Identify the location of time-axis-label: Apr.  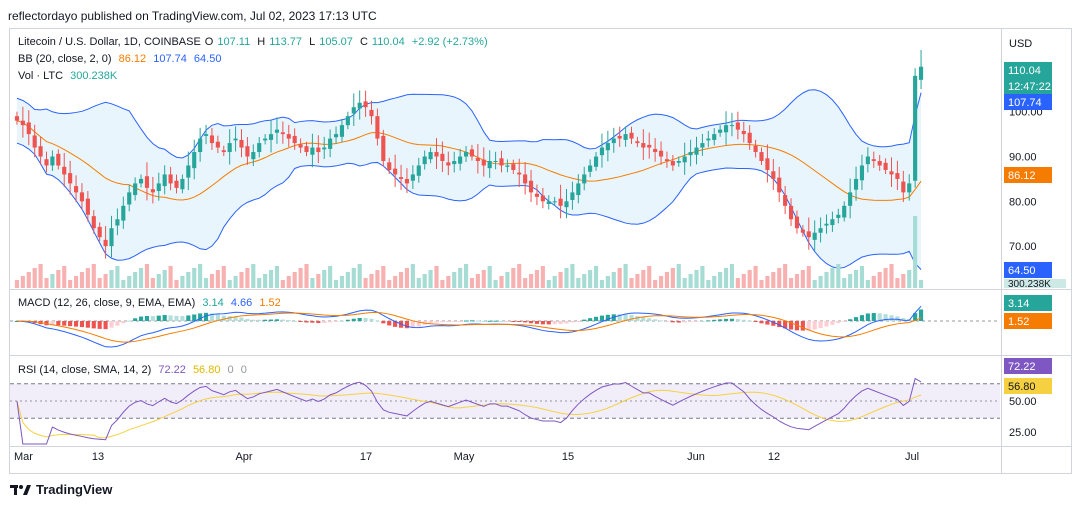
(243, 457).